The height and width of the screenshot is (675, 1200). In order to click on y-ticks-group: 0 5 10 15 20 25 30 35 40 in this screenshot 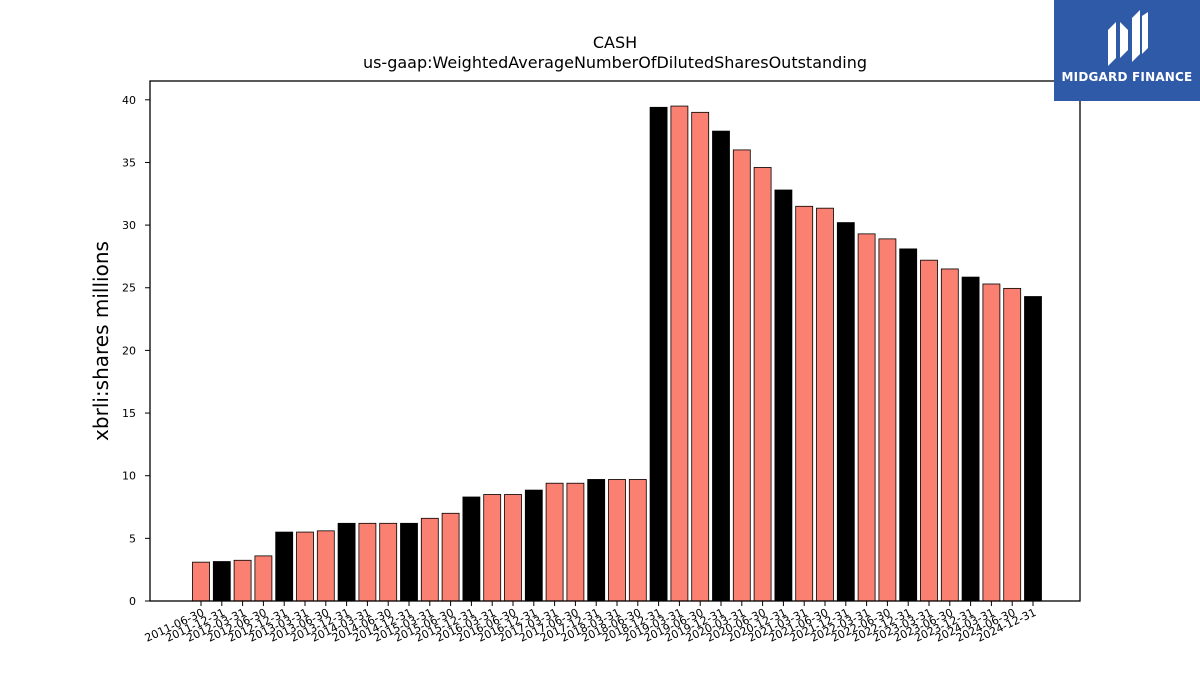, I will do `click(136, 351)`.